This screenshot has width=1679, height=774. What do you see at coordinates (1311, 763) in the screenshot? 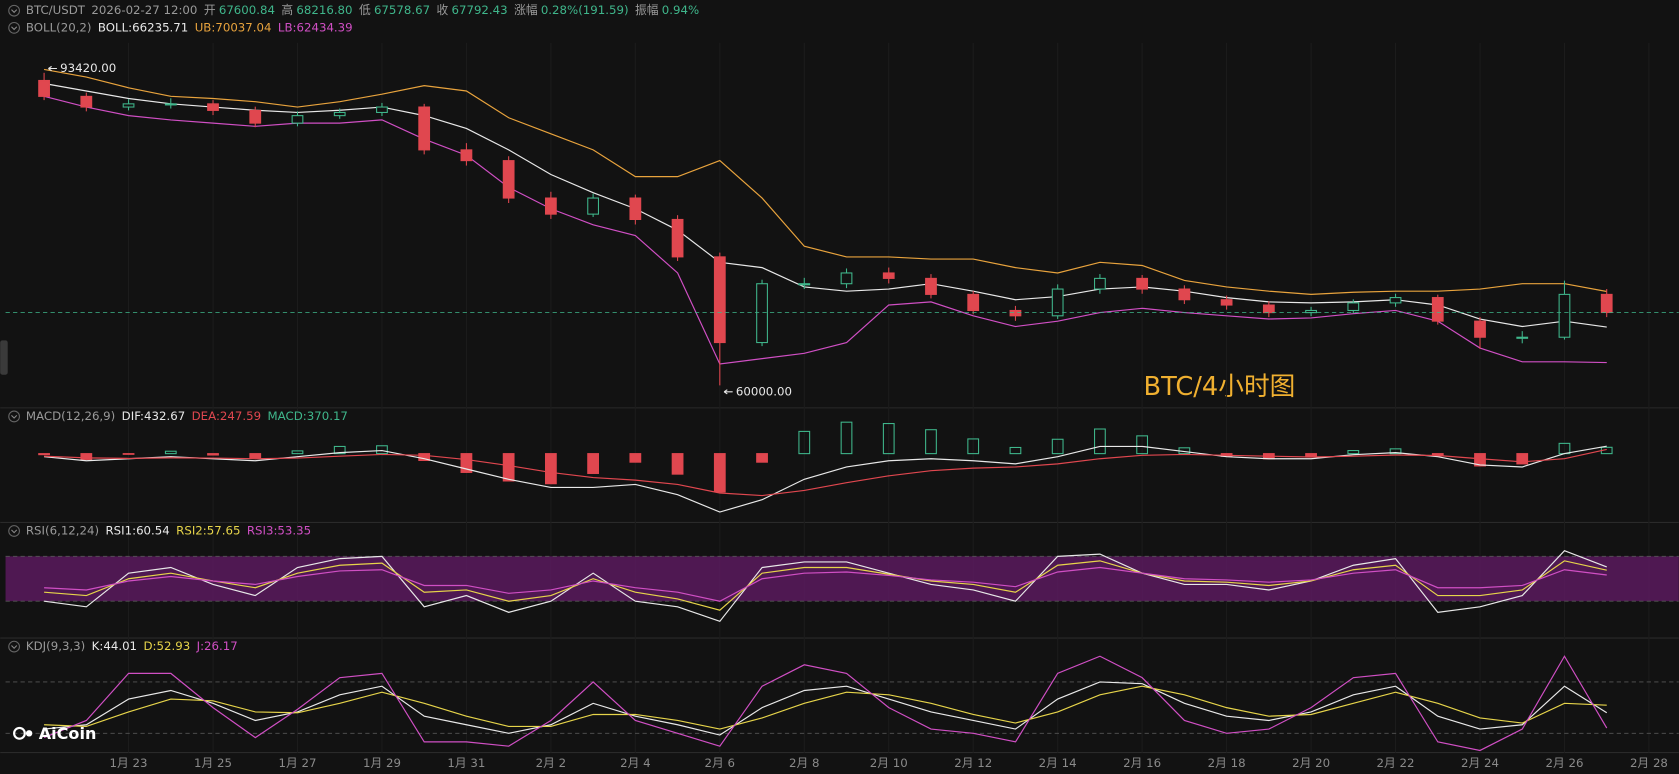
I see `x-tick-label: 2月 20` at bounding box center [1311, 763].